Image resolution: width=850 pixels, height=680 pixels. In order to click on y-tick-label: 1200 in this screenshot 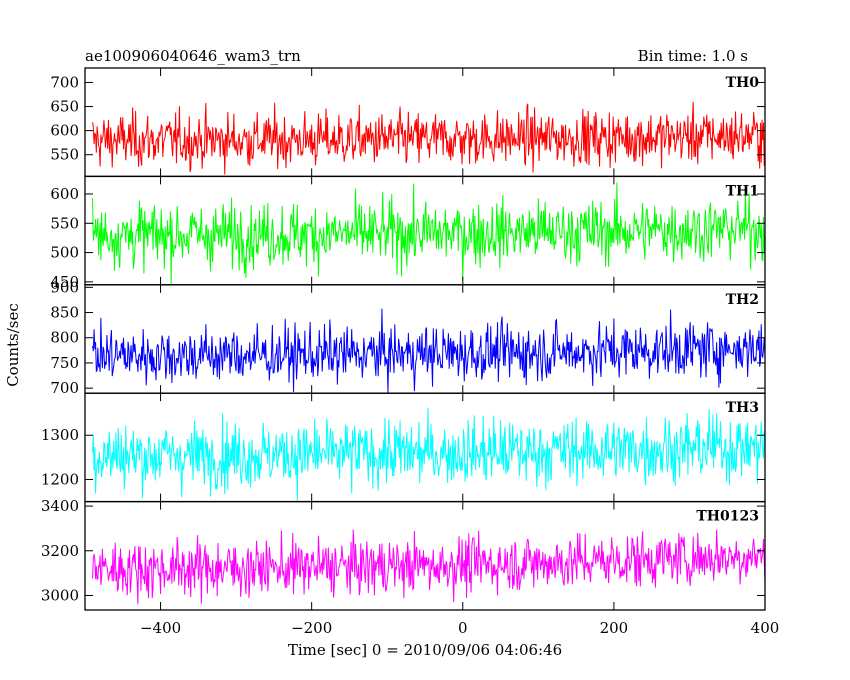, I will do `click(60, 479)`.